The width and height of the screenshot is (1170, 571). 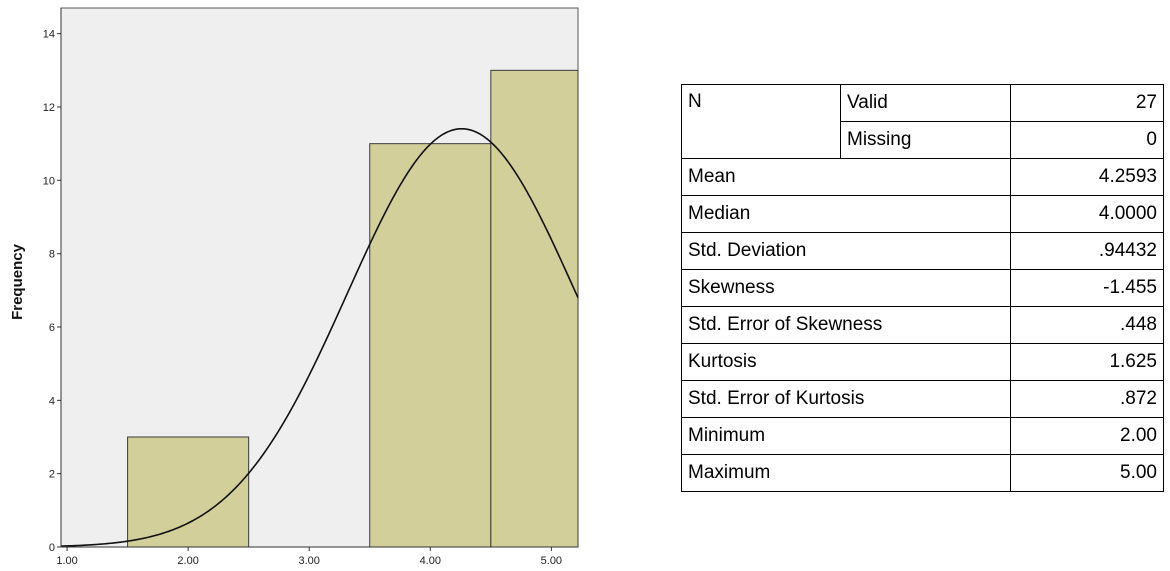 I want to click on stat-value: -1.455, so click(x=1087, y=288).